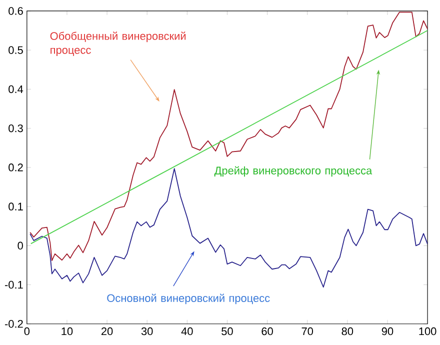 Image resolution: width=440 pixels, height=345 pixels. What do you see at coordinates (293, 171) in the screenshot?
I see `annotation: Дрейф винеровского процесса` at bounding box center [293, 171].